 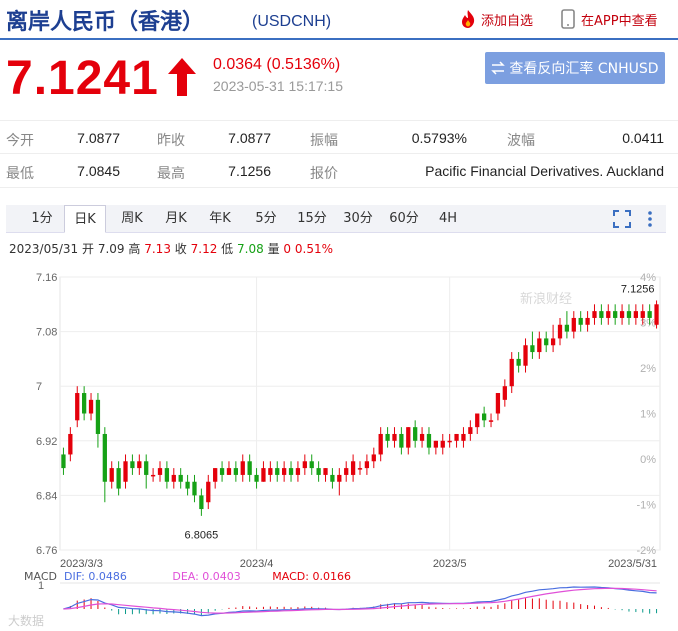 What do you see at coordinates (41, 586) in the screenshot?
I see `macd-axis-label: 1` at bounding box center [41, 586].